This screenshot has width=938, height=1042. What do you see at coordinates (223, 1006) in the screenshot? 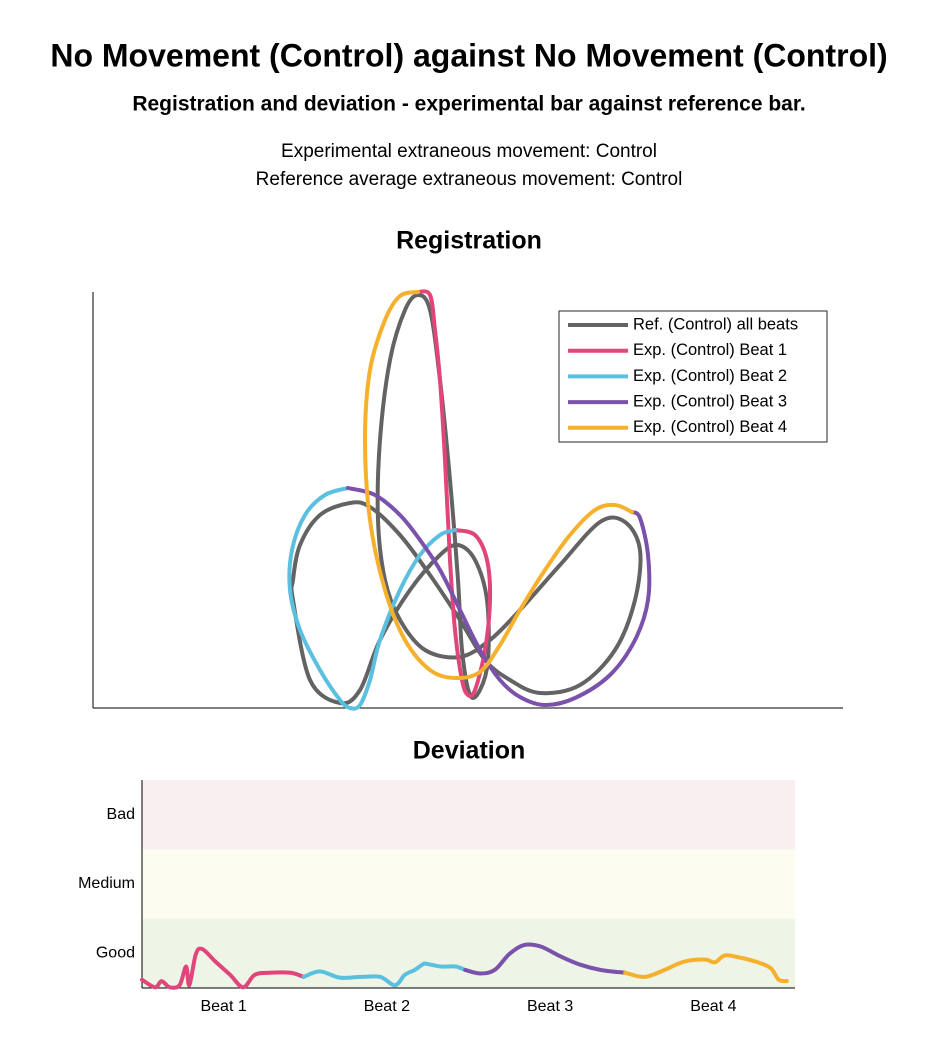
I see `x-tick-label: Beat 1` at bounding box center [223, 1006].